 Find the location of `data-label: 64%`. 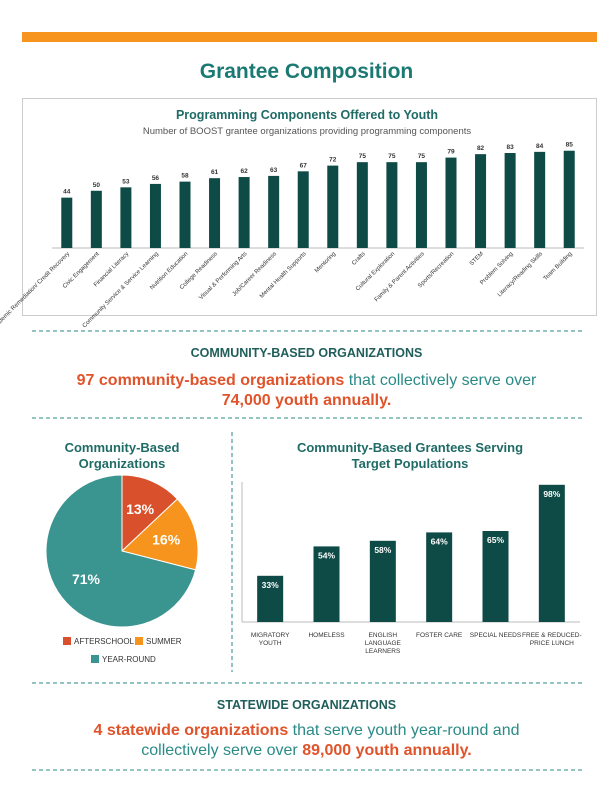

data-label: 64% is located at coordinates (439, 541).